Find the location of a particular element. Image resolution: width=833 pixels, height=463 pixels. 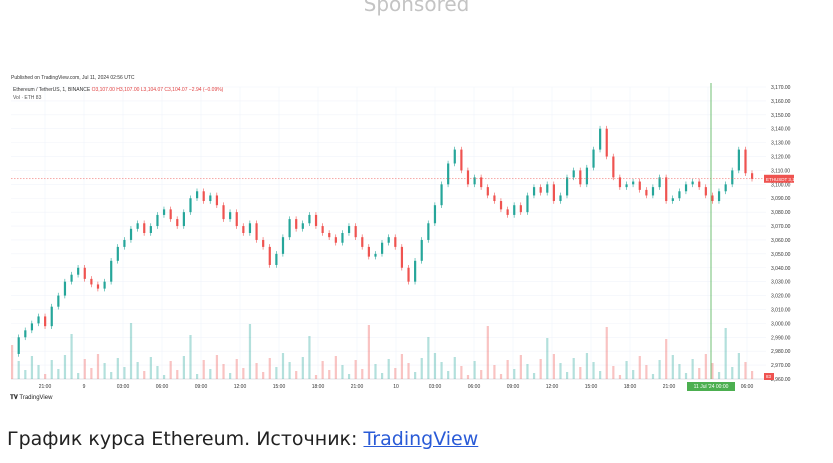

x-tick-label: 10 is located at coordinates (396, 387).